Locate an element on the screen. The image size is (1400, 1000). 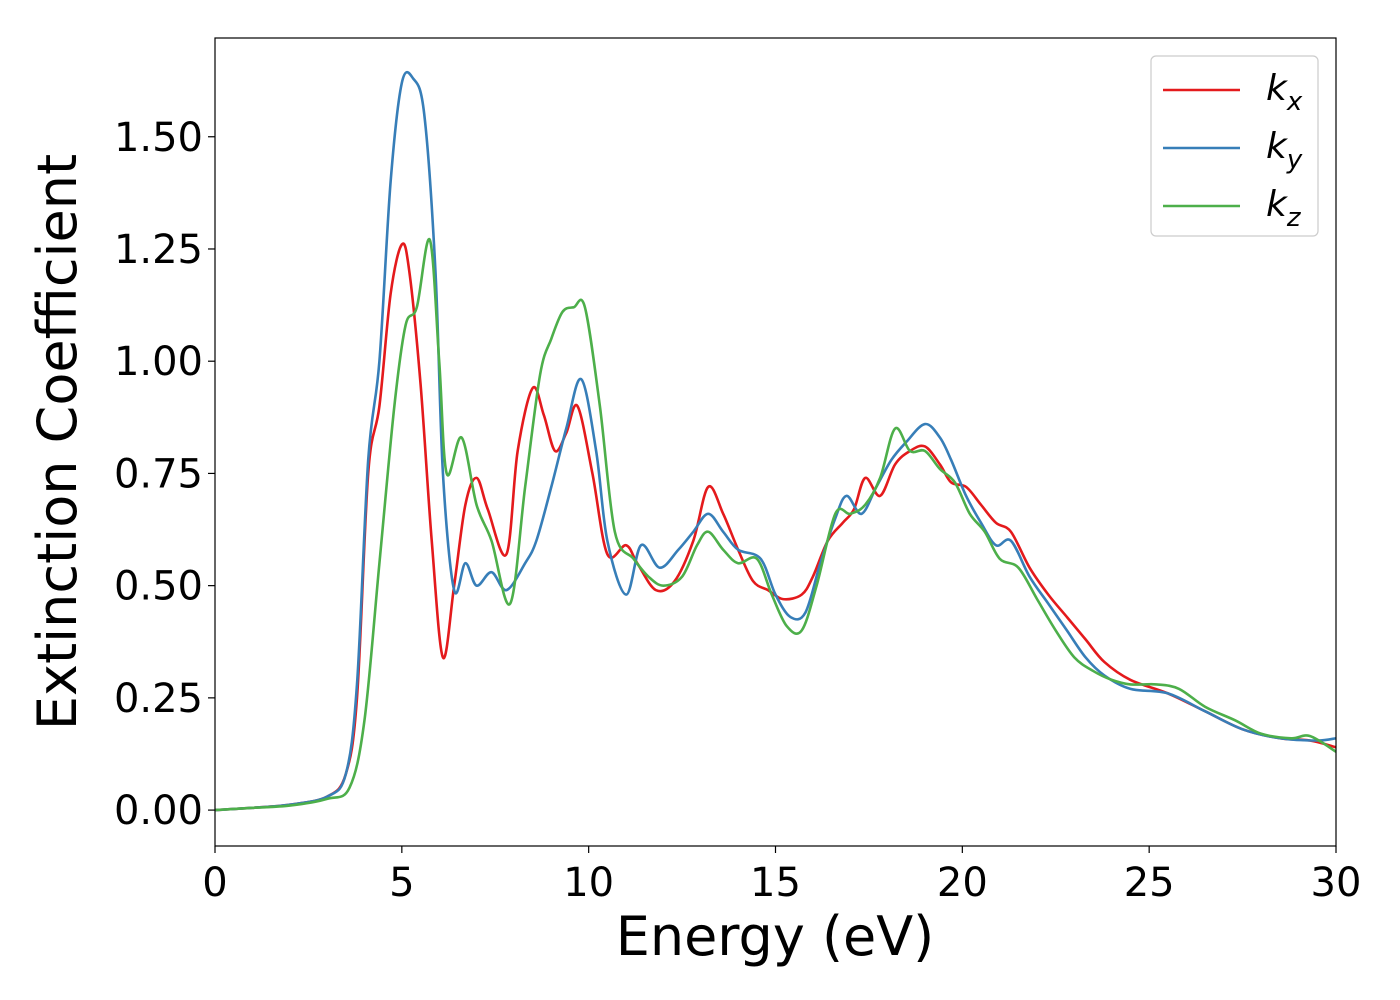
y-axis-ticks: 0.00 0.25 0.50 0.75 1.00 1.25 1.50 is located at coordinates (164, 474).